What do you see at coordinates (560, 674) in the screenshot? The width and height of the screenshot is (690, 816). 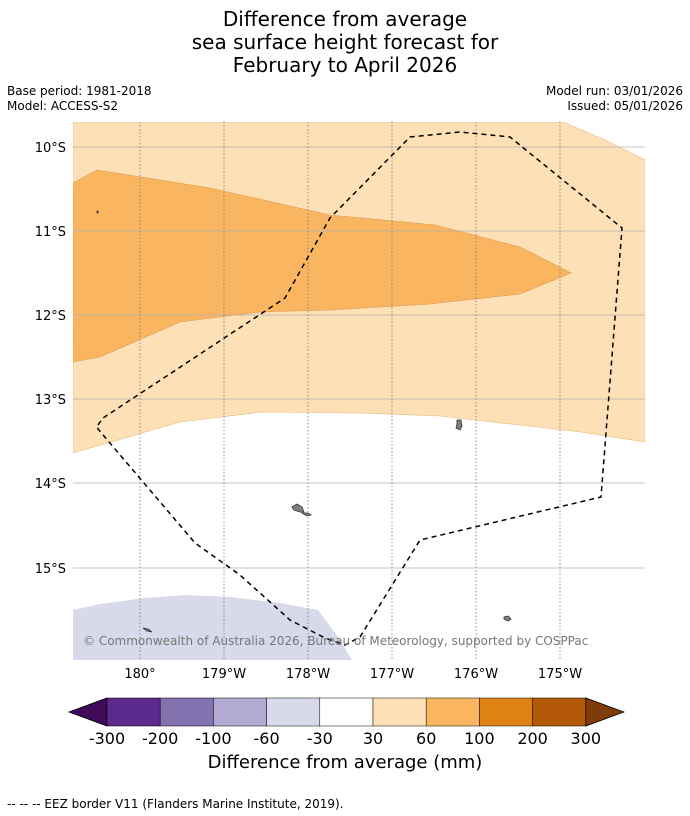 I see `lon-label-175w: 175°W` at bounding box center [560, 674].